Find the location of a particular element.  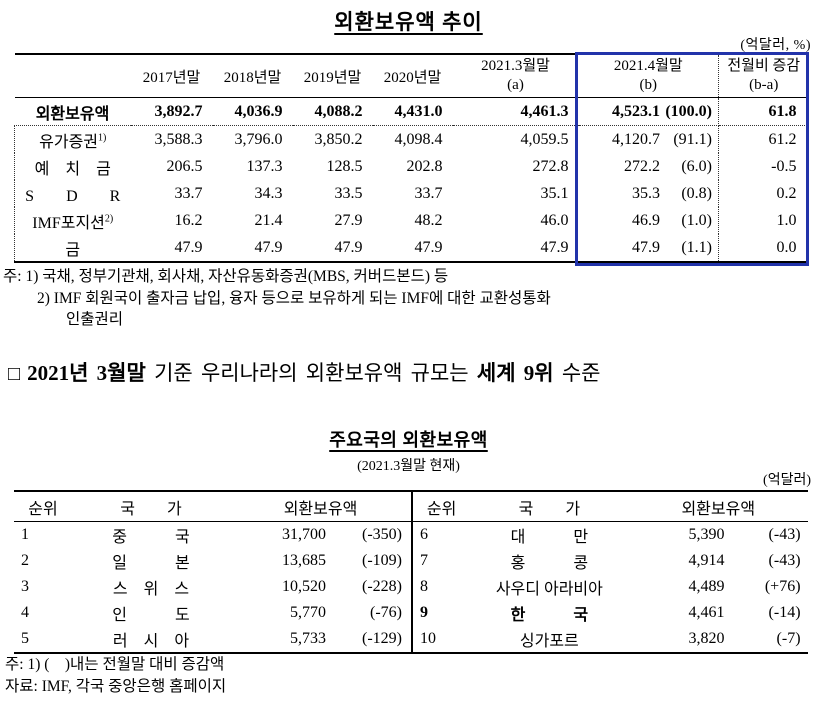

rank-cell: 3 is located at coordinates (25, 586).